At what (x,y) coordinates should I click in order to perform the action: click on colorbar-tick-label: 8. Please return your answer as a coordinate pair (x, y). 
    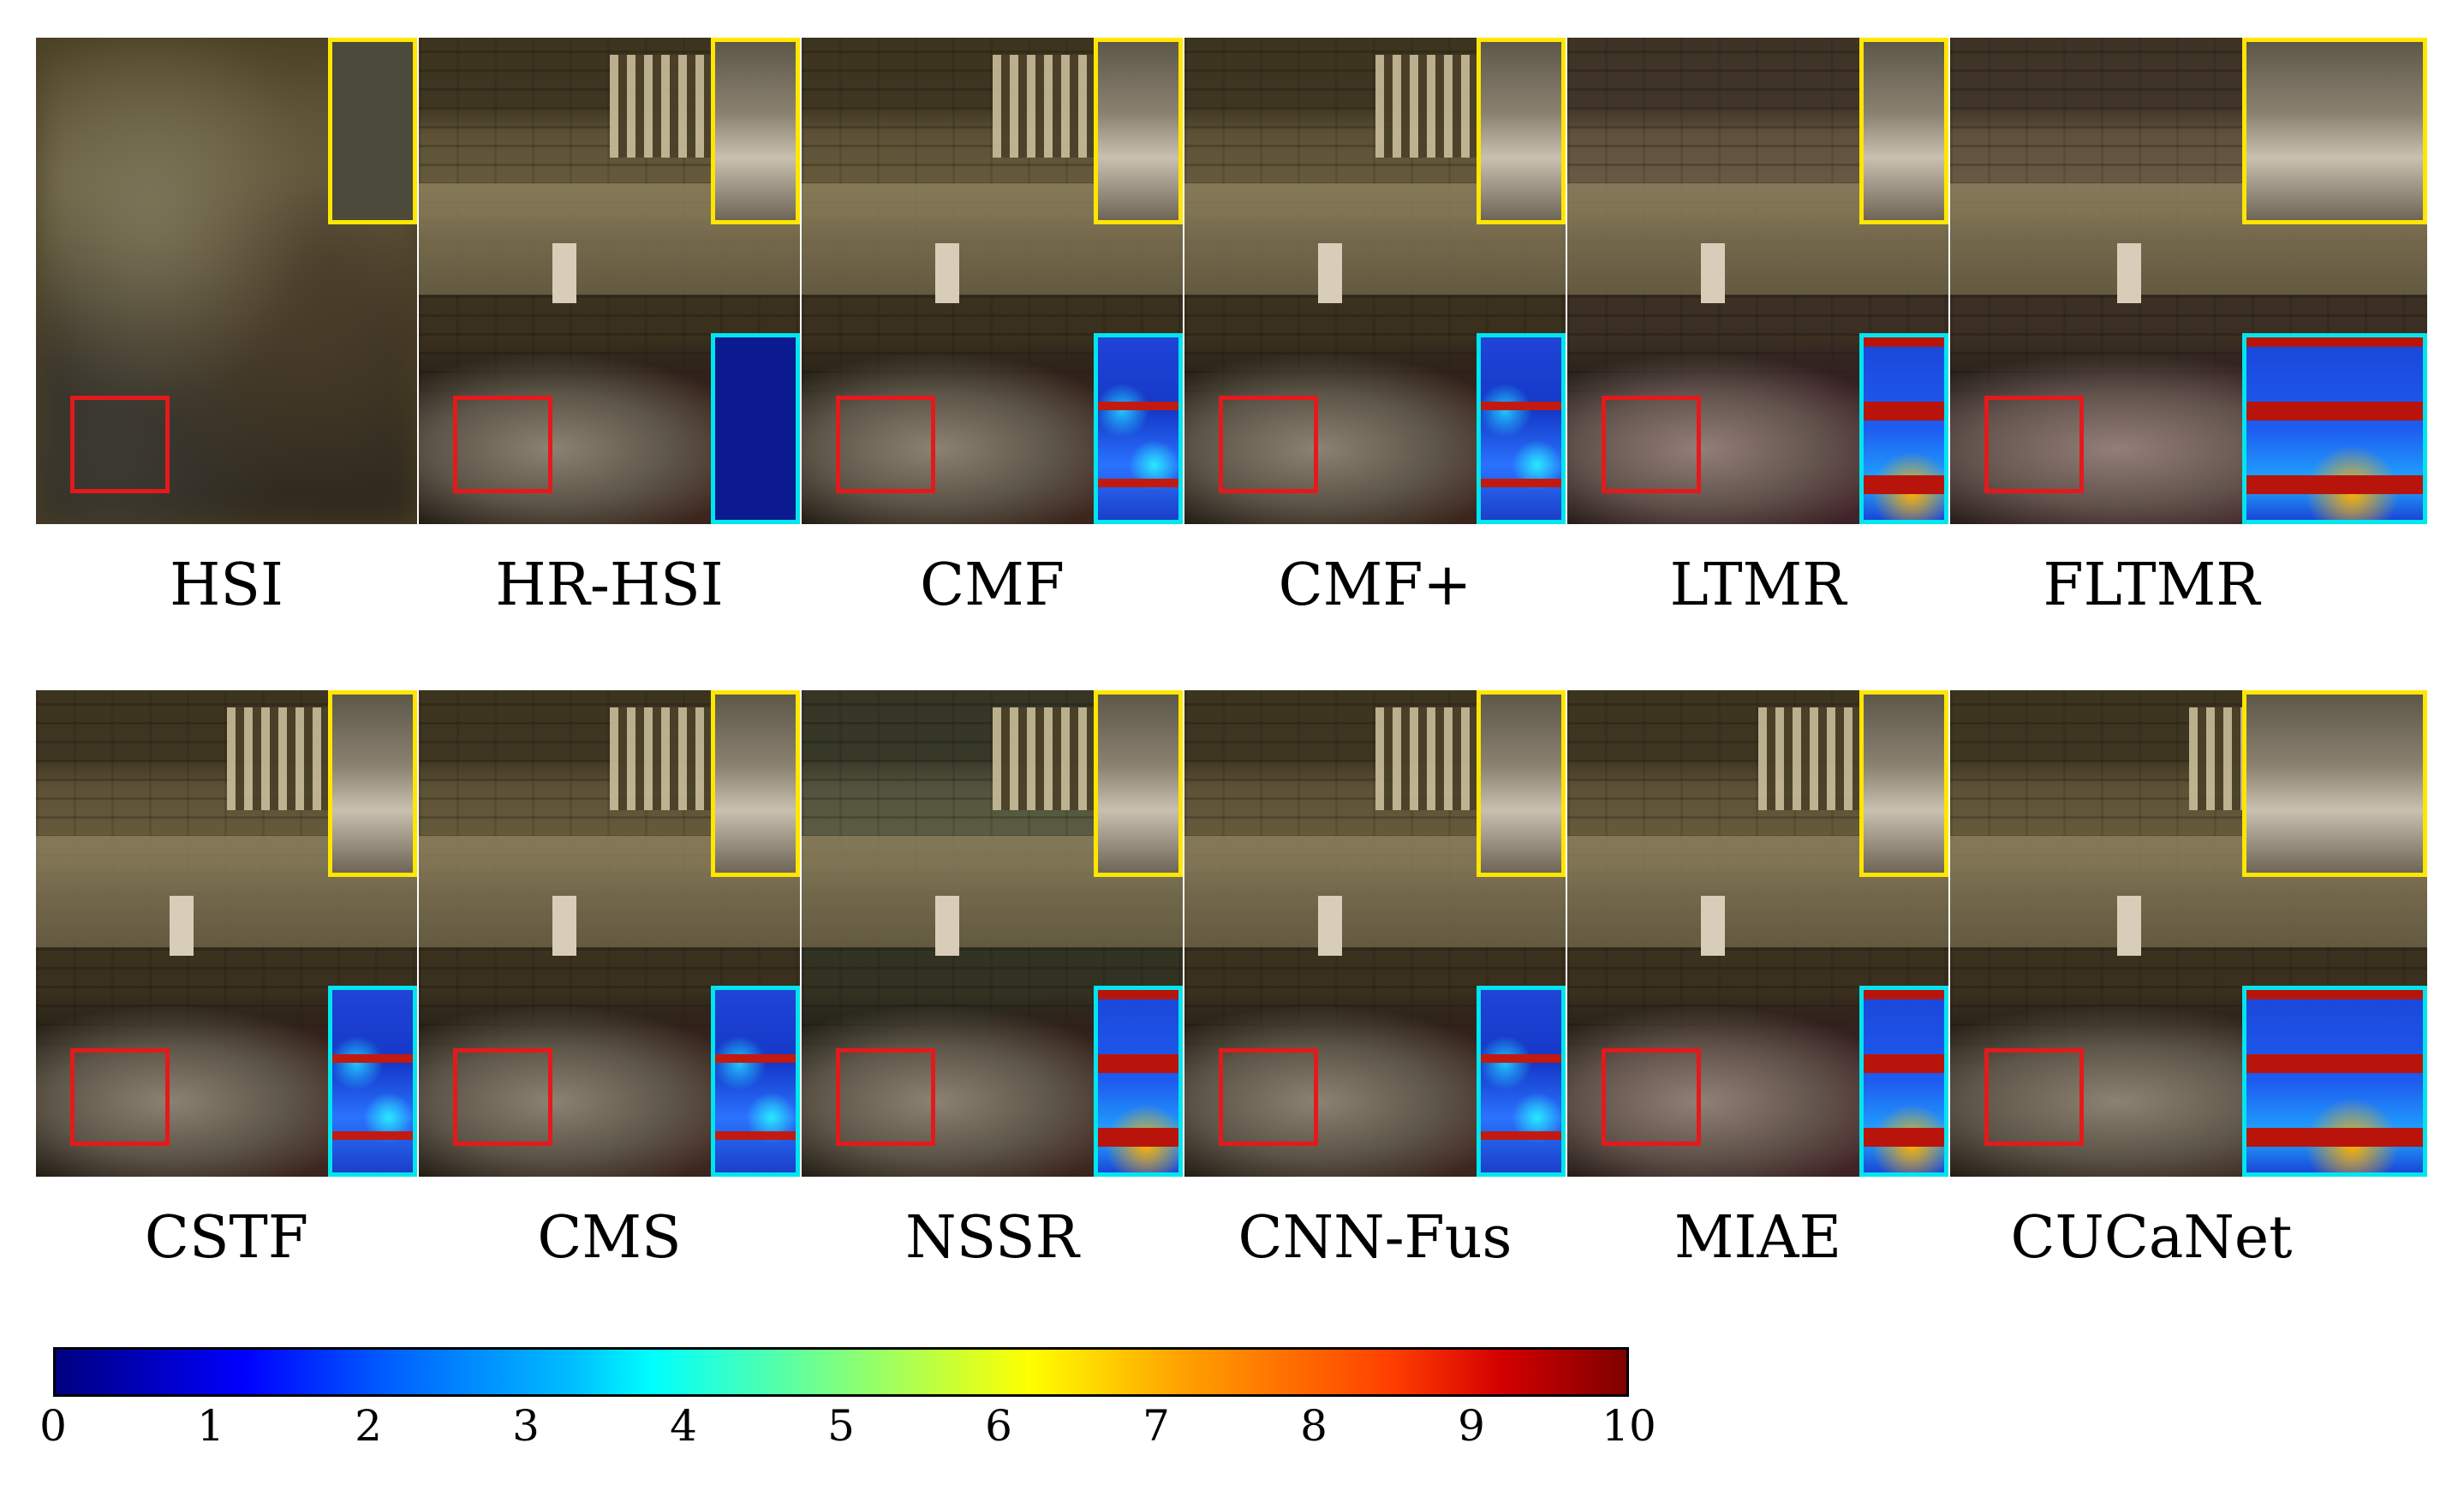
    Looking at the image, I should click on (1313, 1426).